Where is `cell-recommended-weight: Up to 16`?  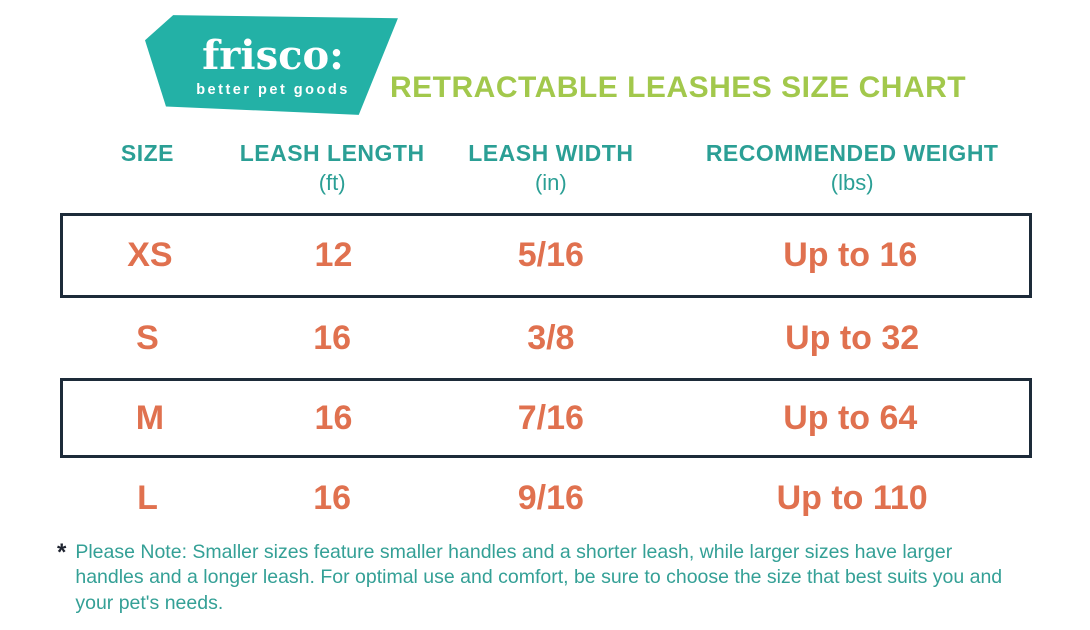
cell-recommended-weight: Up to 16 is located at coordinates (850, 255).